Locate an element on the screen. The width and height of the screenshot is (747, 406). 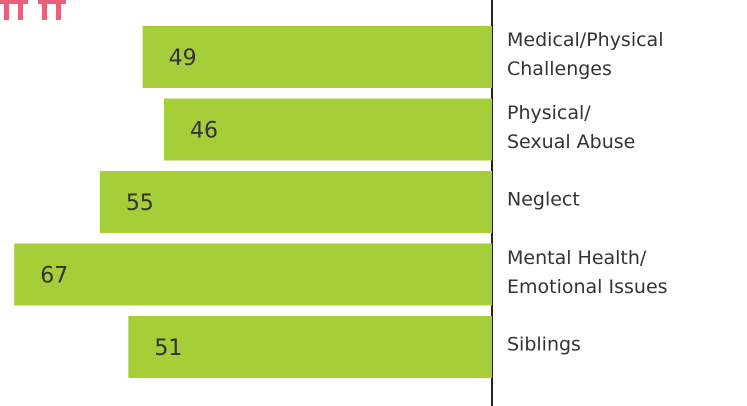
category-label: Neglect is located at coordinates (543, 199).